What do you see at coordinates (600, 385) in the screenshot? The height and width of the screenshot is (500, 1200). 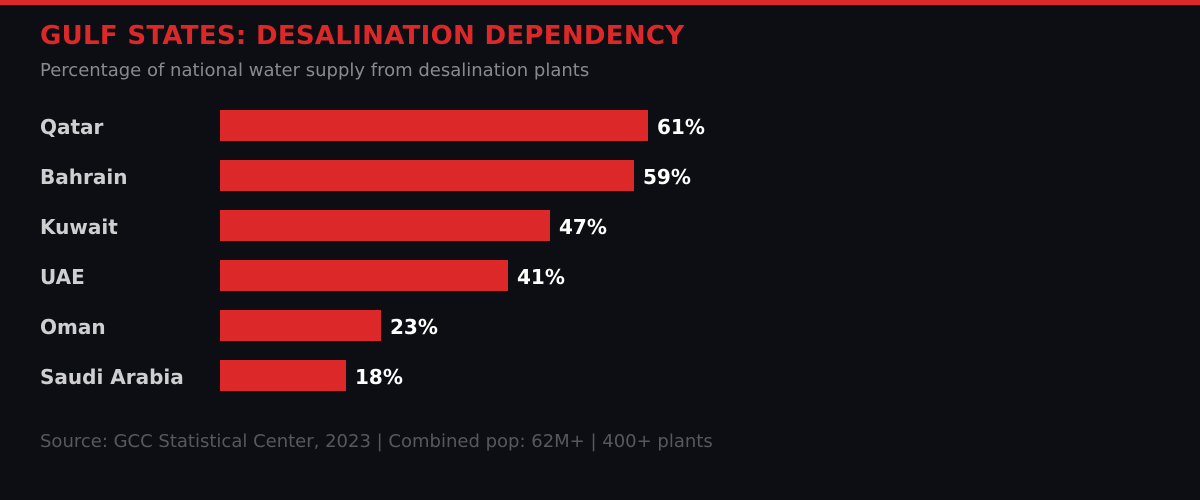 I see `bar-row: Saudi Arabia 18%` at bounding box center [600, 385].